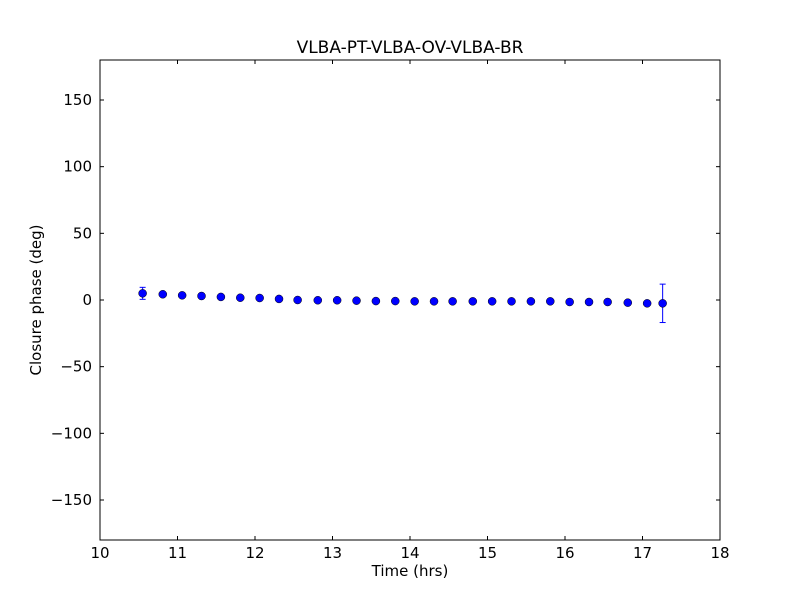 This screenshot has width=800, height=600. What do you see at coordinates (71, 500) in the screenshot?
I see `y-tick-label: −150` at bounding box center [71, 500].